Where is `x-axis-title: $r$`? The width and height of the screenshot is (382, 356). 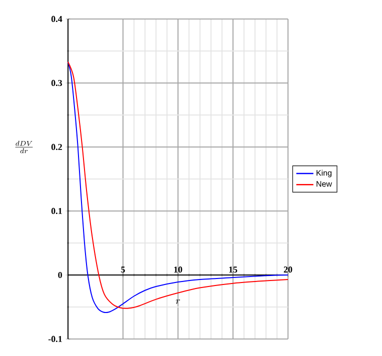 x-axis-title: $r$ is located at coordinates (178, 301).